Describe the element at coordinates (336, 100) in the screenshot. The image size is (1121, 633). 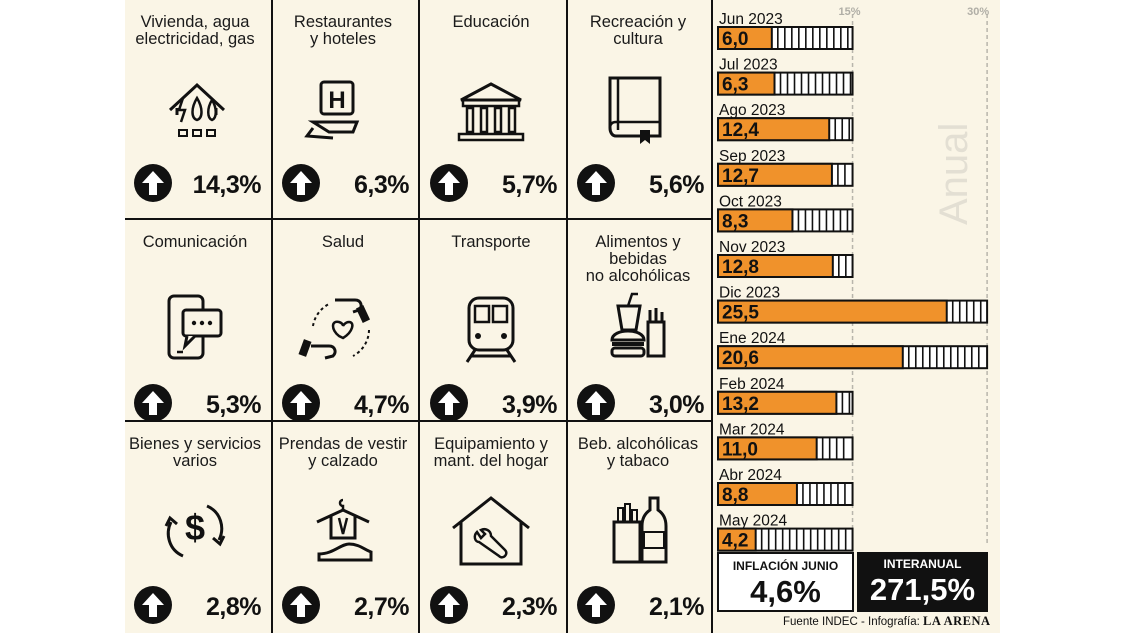
I see `svg-text: H` at that location.